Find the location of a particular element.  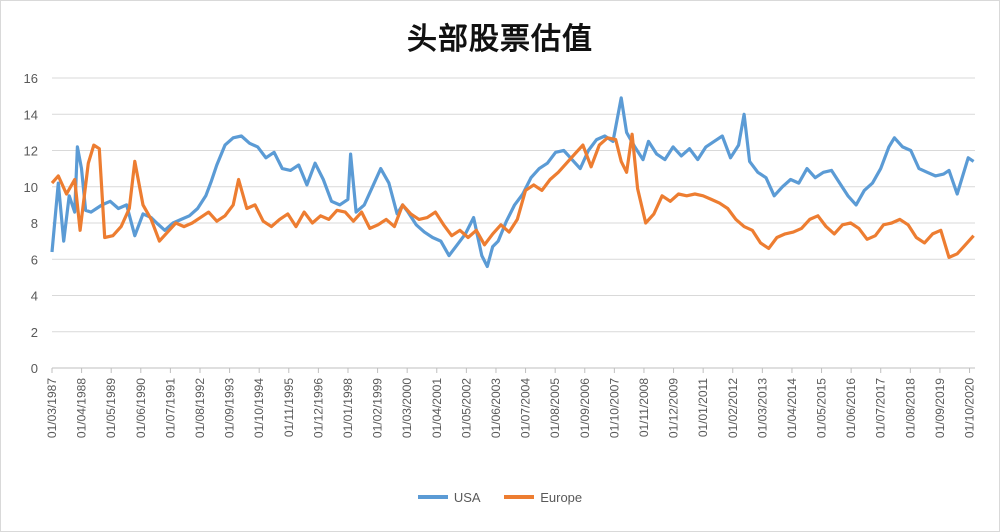

x-tick-label: 01/04/2014 is located at coordinates (792, 408).